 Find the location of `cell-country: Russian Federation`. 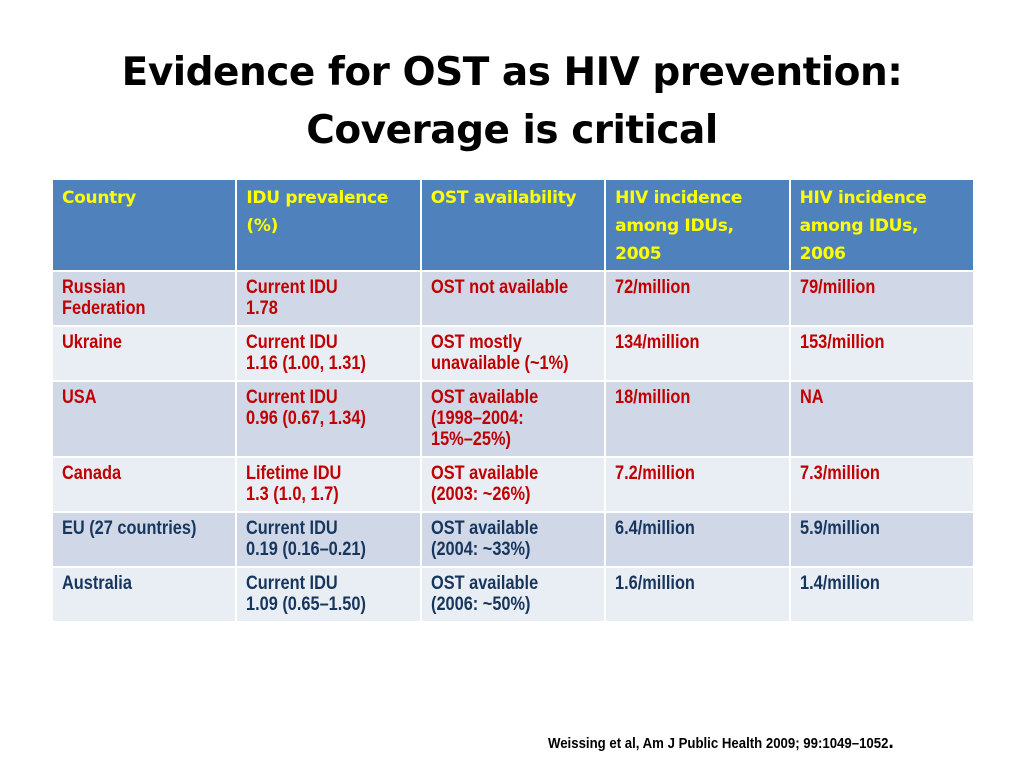

cell-country: Russian Federation is located at coordinates (144, 298).